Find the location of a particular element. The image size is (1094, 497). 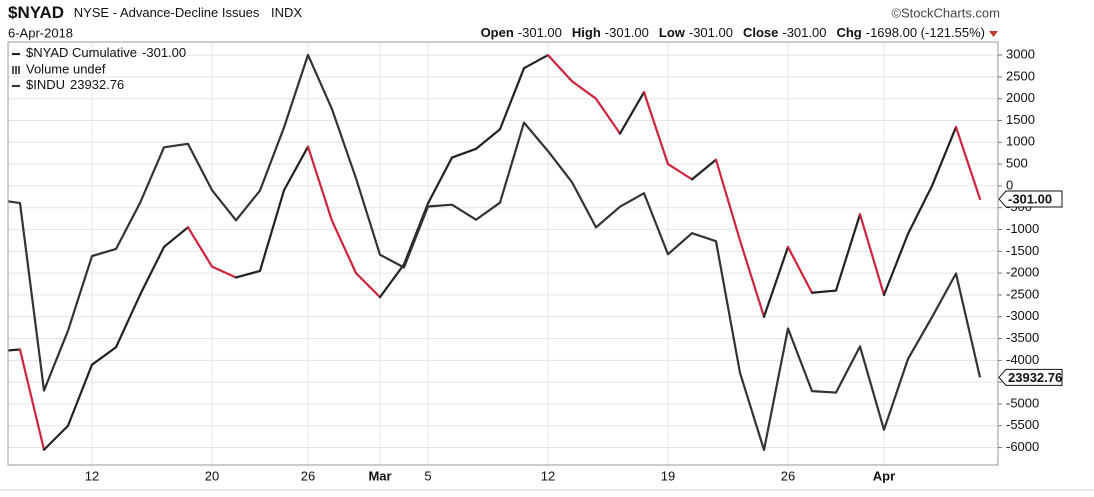

y-tick-label: 0 is located at coordinates (1009, 184).